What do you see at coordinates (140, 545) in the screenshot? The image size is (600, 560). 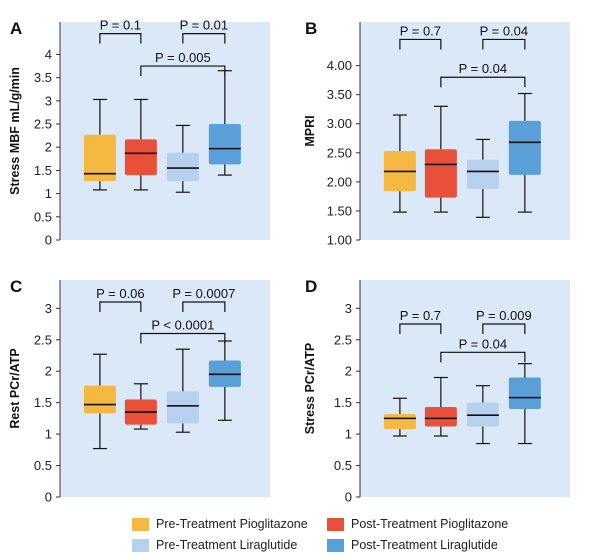 I see `legend-swatch-pre-liraglutide` at bounding box center [140, 545].